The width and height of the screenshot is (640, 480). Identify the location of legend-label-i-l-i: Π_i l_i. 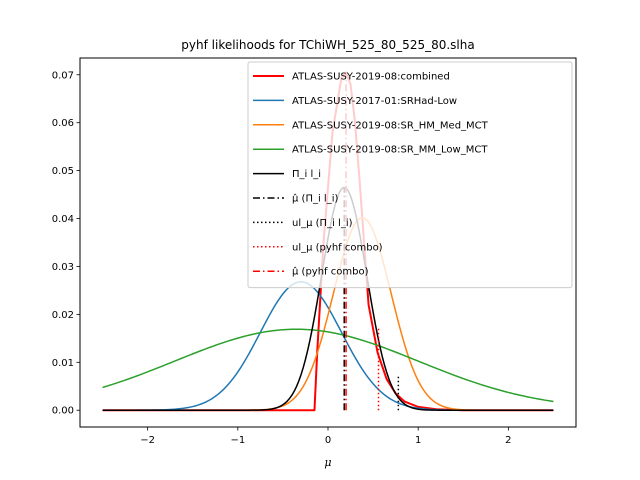
(306, 174).